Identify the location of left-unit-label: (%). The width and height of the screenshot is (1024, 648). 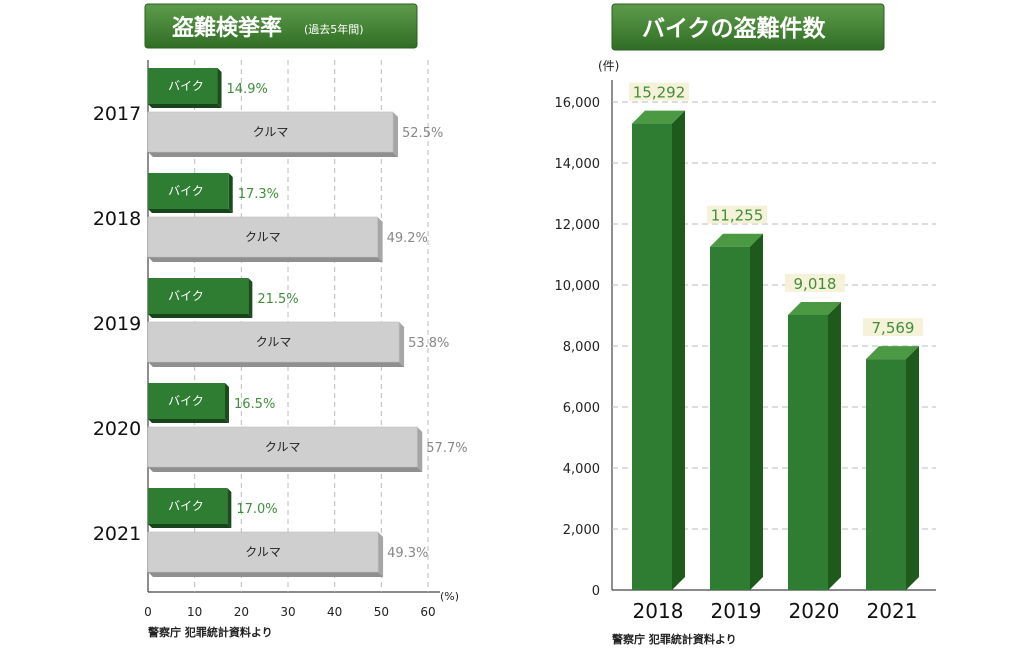
(449, 596).